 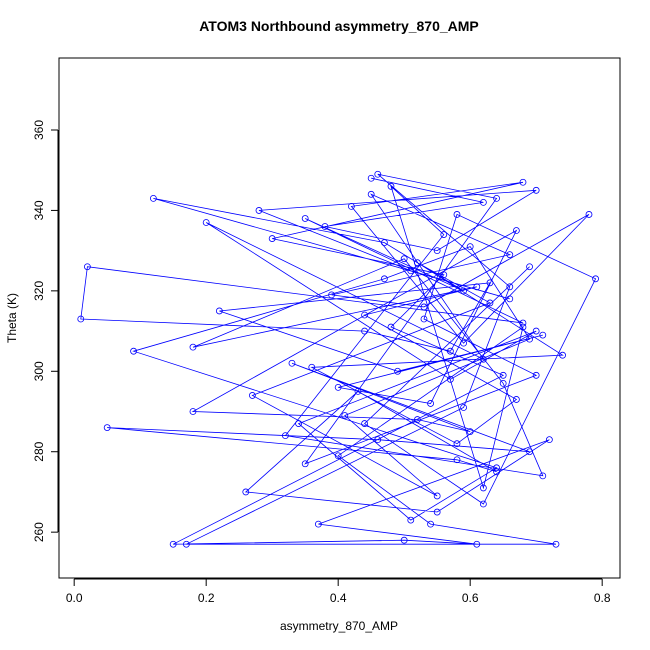 I want to click on chart-title: ATOM3 Northbound asymmetry_870_AMP, so click(x=339, y=26).